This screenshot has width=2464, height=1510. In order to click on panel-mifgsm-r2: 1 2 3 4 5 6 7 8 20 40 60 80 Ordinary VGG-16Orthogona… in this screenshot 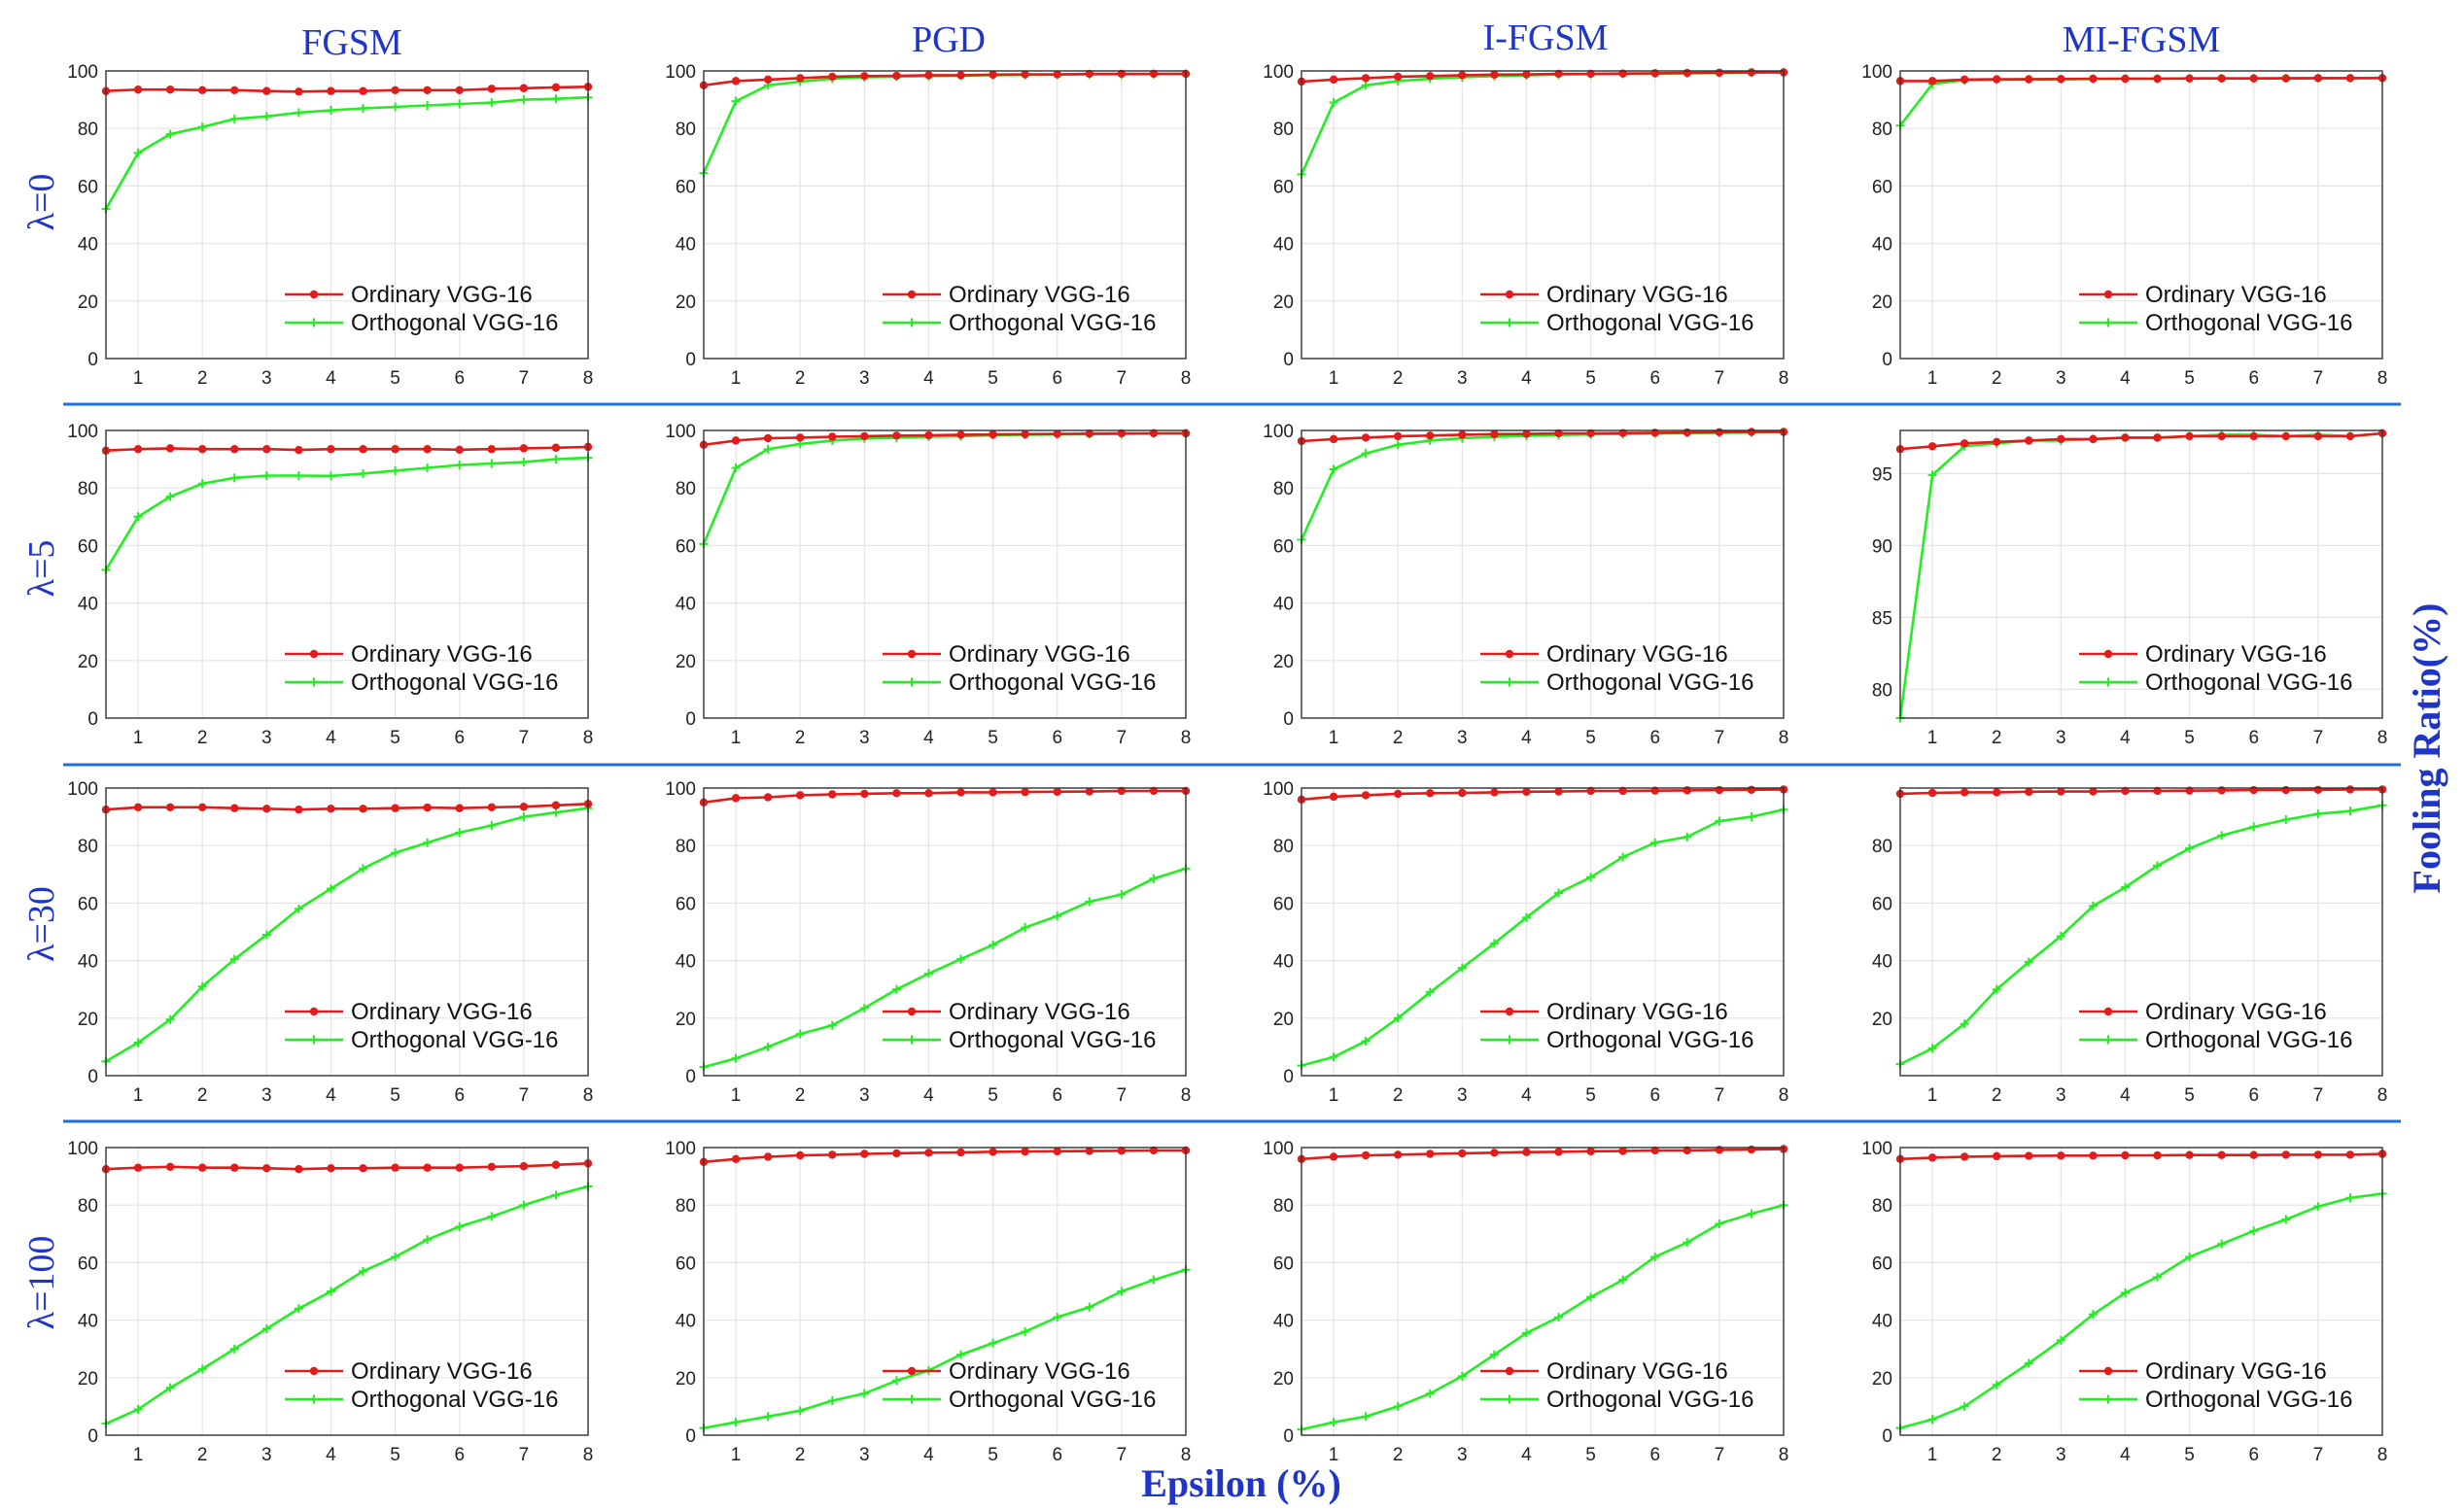, I will do `click(2130, 945)`.